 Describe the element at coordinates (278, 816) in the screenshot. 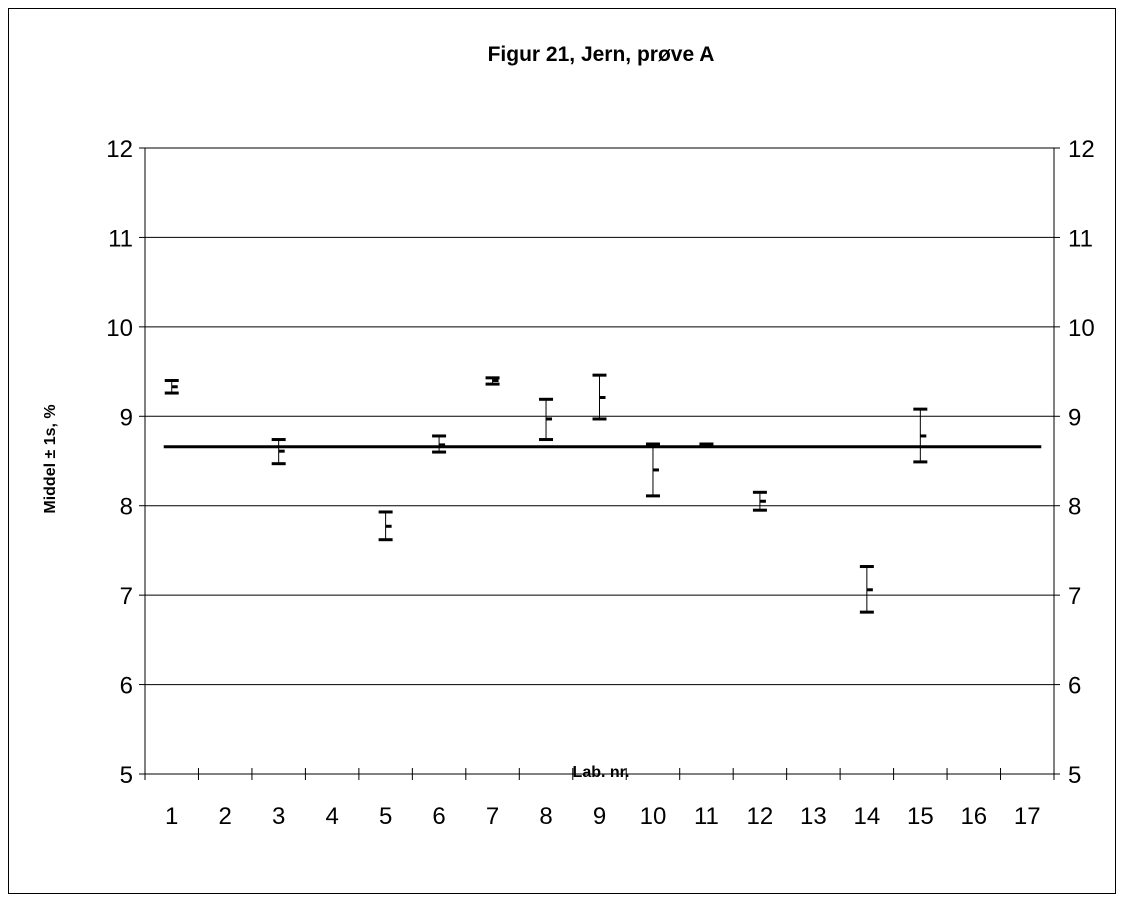

I see `x-tick-label: 3` at that location.